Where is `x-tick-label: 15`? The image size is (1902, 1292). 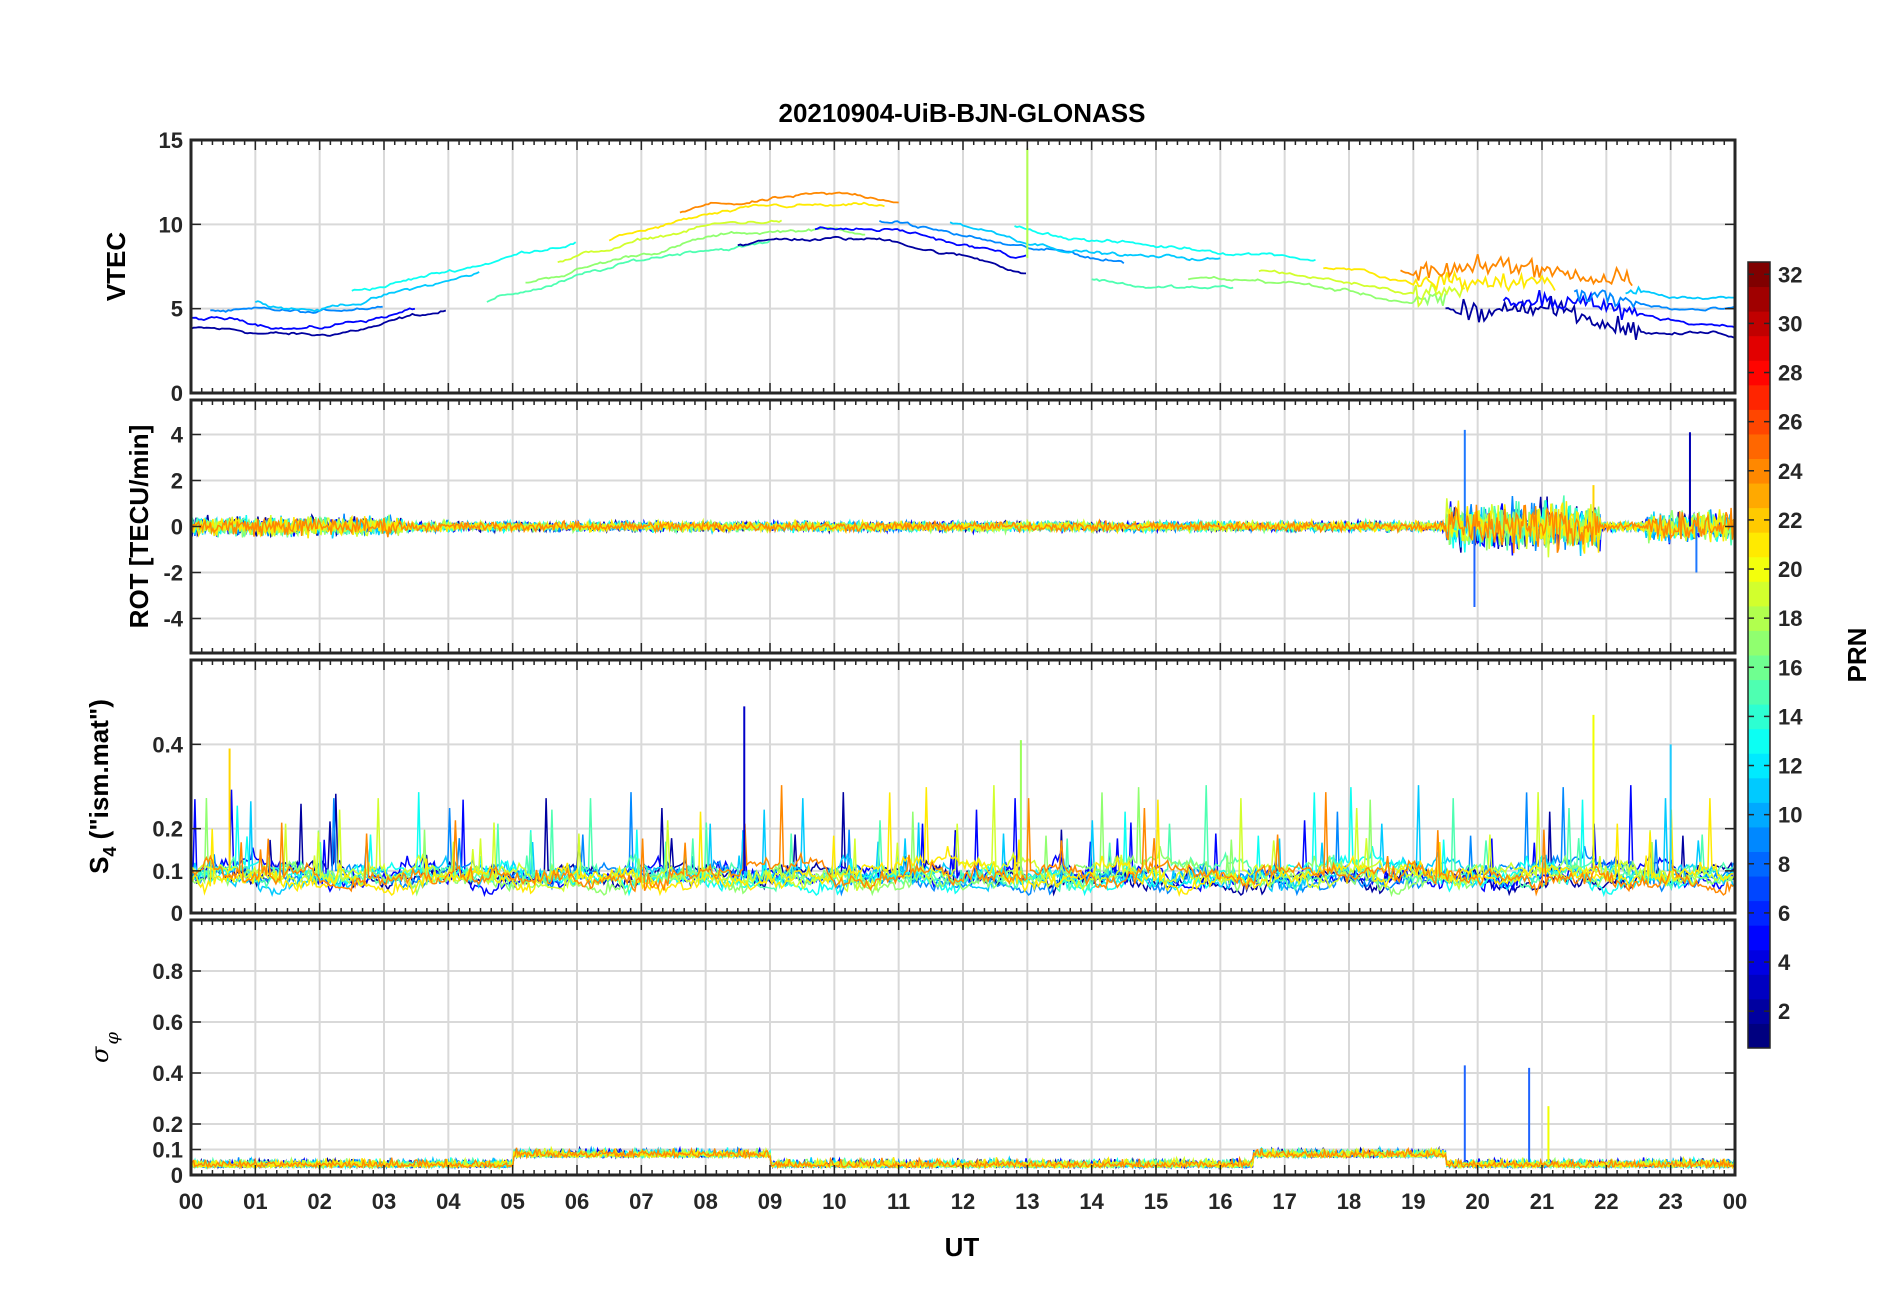 x-tick-label: 15 is located at coordinates (1156, 1201).